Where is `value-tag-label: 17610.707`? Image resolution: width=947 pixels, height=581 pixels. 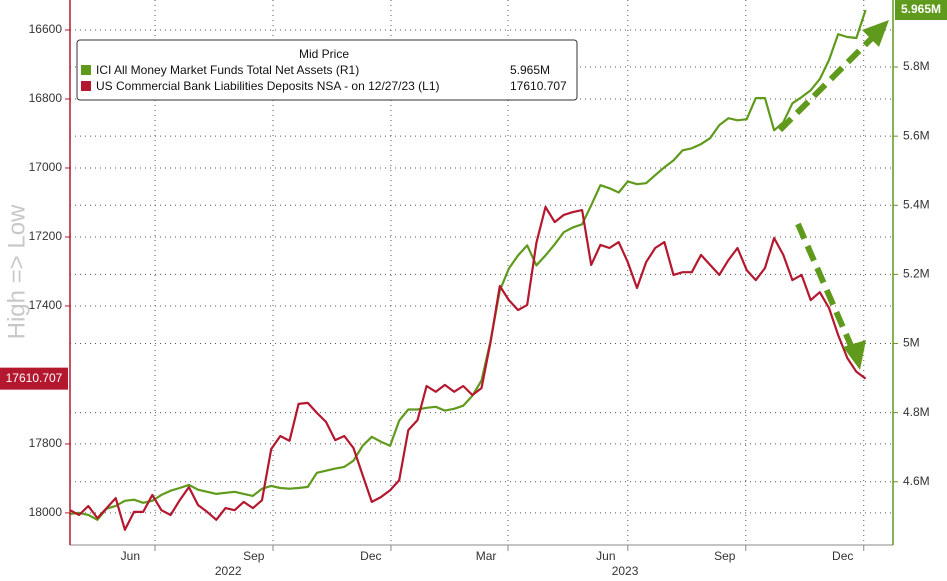 value-tag-label: 17610.707 is located at coordinates (34, 378).